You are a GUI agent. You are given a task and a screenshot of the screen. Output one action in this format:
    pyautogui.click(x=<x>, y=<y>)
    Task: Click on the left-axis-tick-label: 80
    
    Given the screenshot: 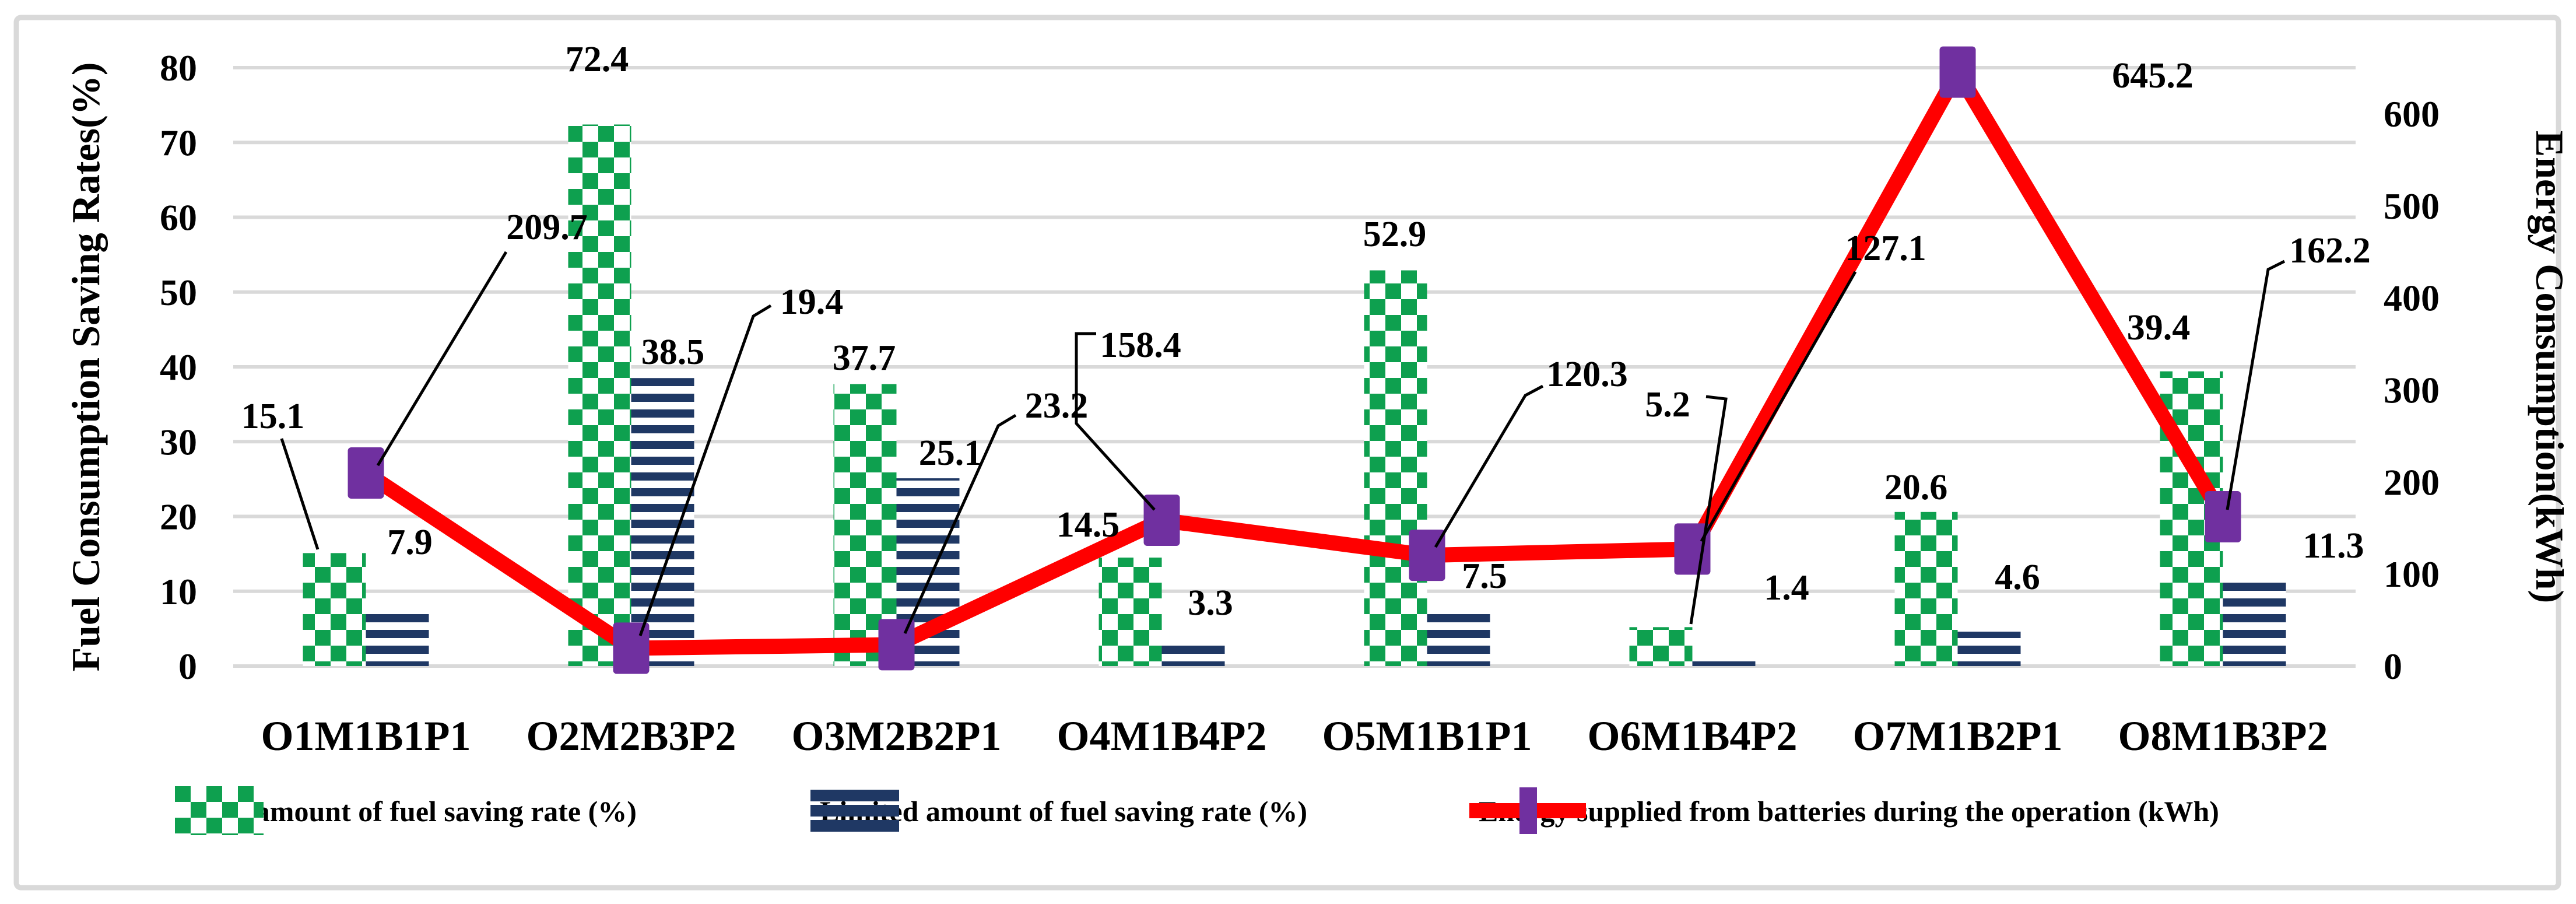 What is the action you would take?
    pyautogui.click(x=178, y=68)
    